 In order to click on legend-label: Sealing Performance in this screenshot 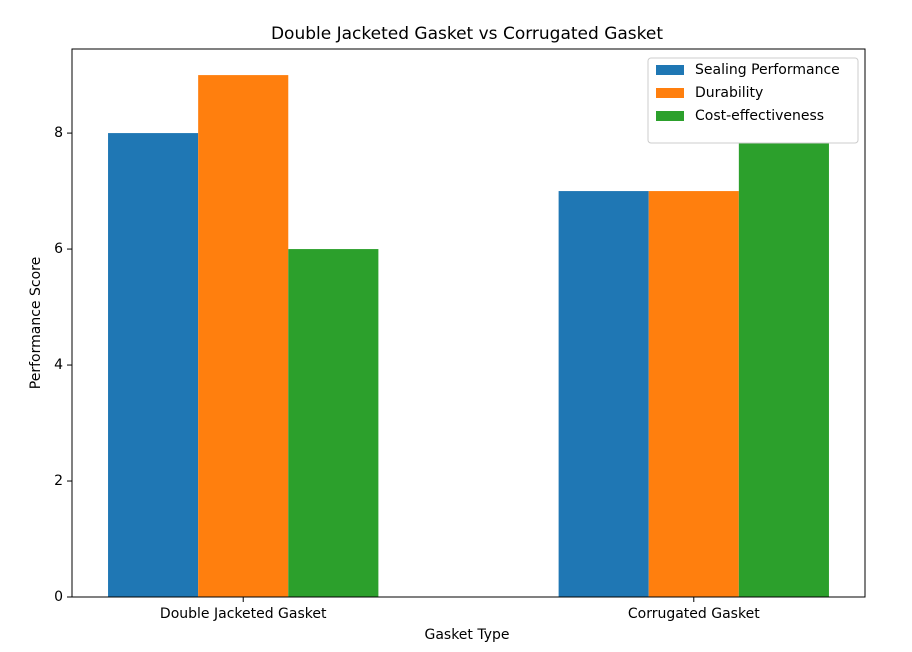, I will do `click(767, 70)`.